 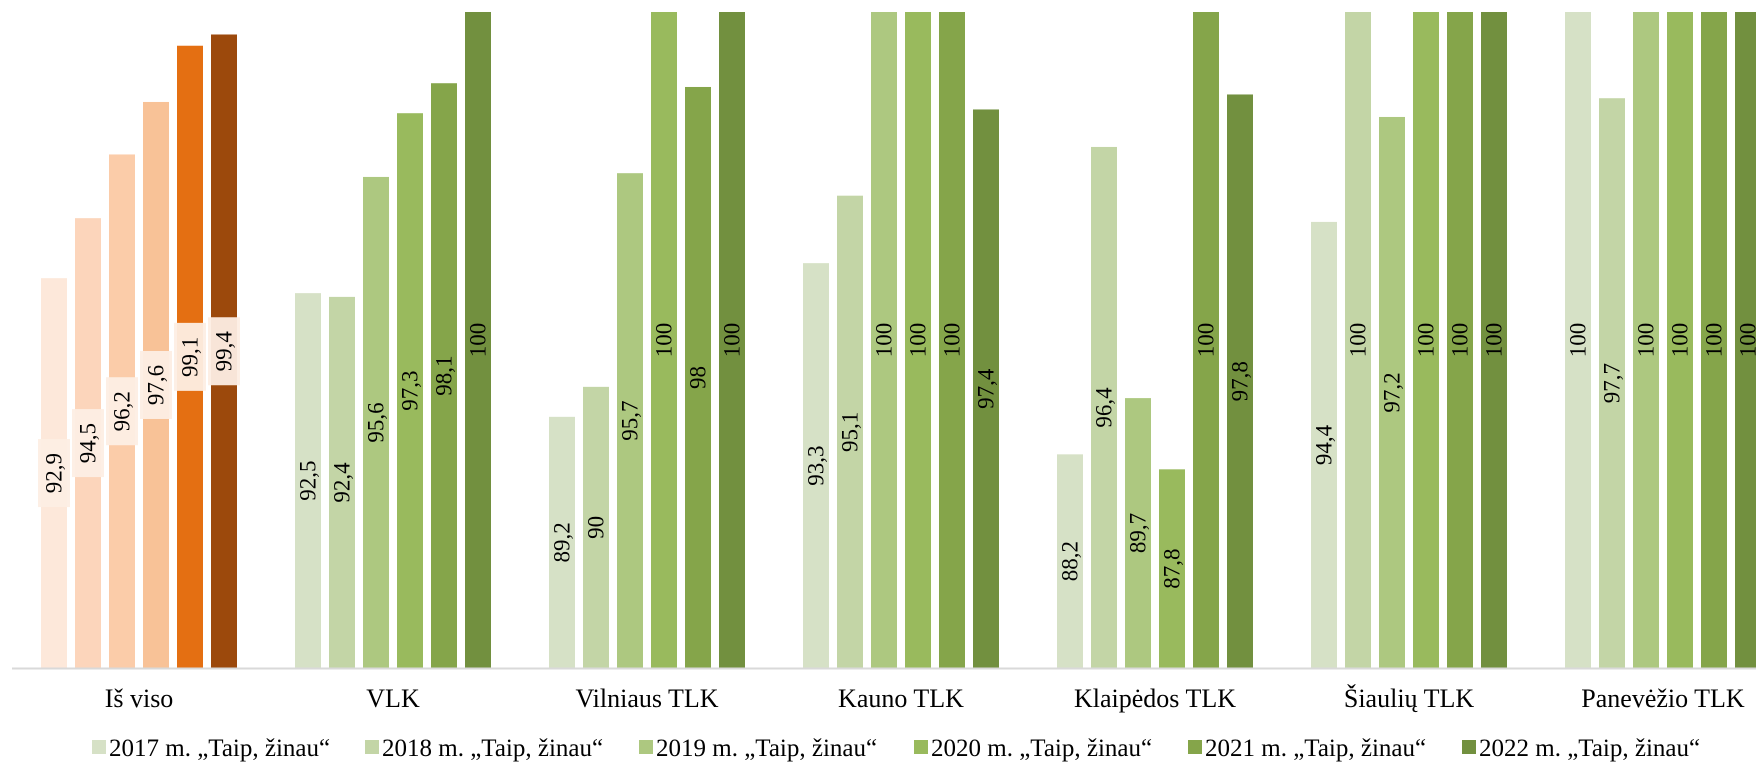 I want to click on value-label: 89,2, so click(x=562, y=542).